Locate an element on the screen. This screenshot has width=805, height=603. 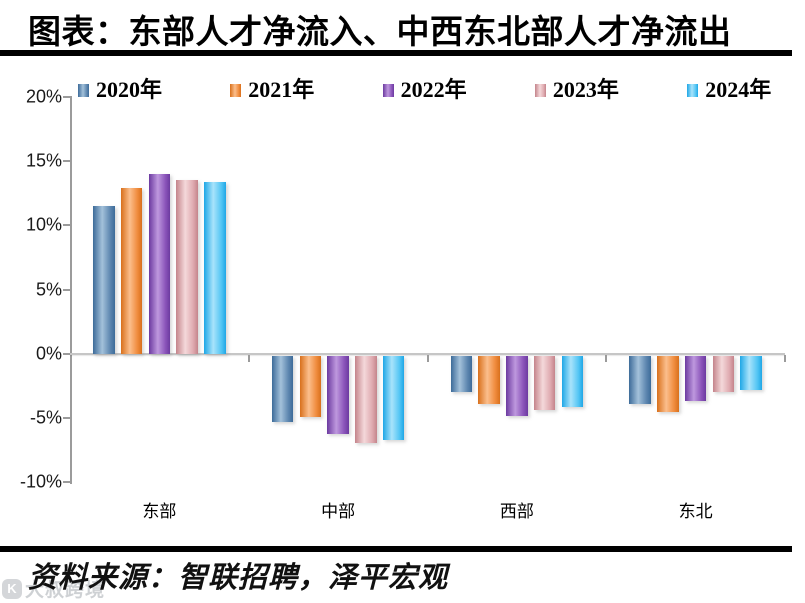
x-axis-category-label: 西部 is located at coordinates (516, 511).